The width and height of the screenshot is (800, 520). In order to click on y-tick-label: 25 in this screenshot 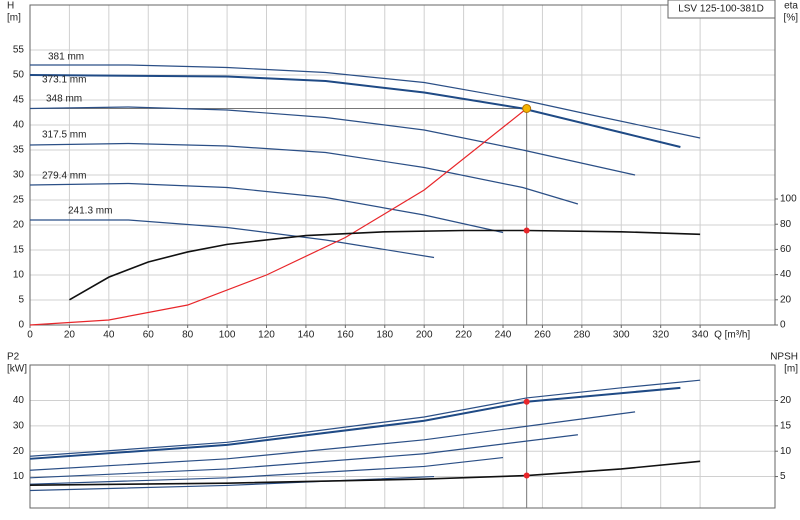, I will do `click(19, 200)`.